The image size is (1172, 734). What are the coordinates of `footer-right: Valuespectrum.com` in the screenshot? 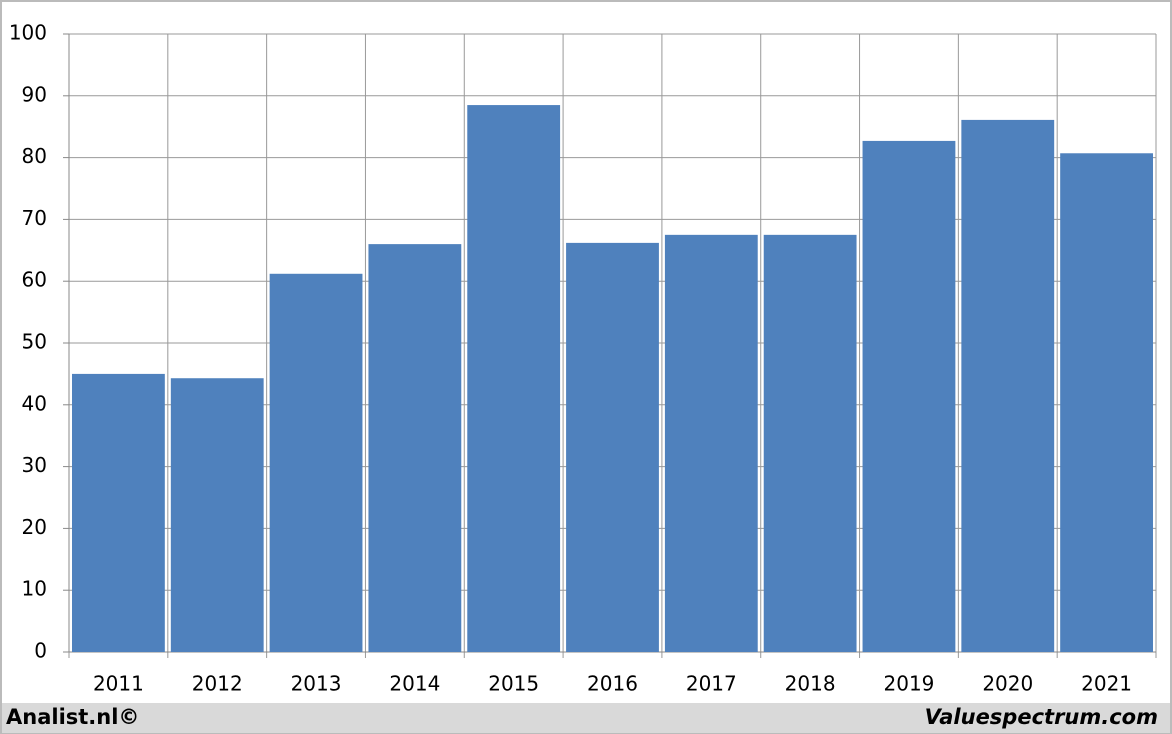 It's located at (1041, 717).